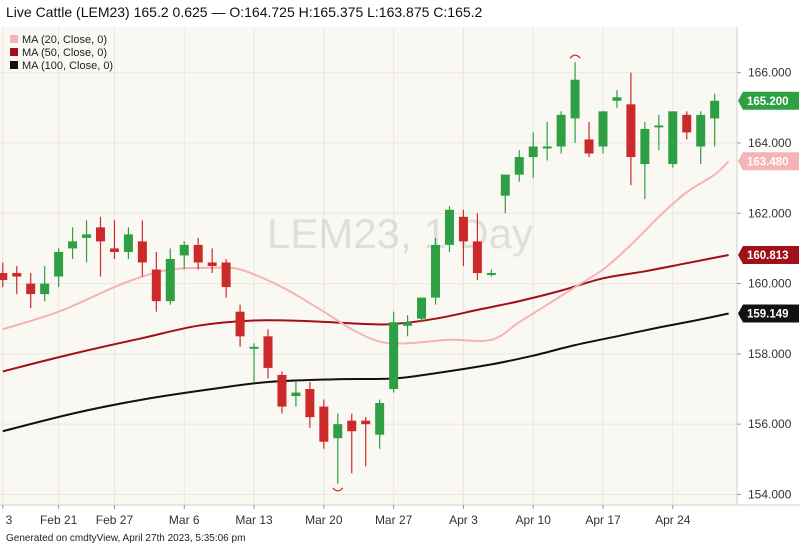 Image resolution: width=800 pixels, height=549 pixels. Describe the element at coordinates (400, 233) in the screenshot. I see `watermark: LEM23, 1 Day` at that location.